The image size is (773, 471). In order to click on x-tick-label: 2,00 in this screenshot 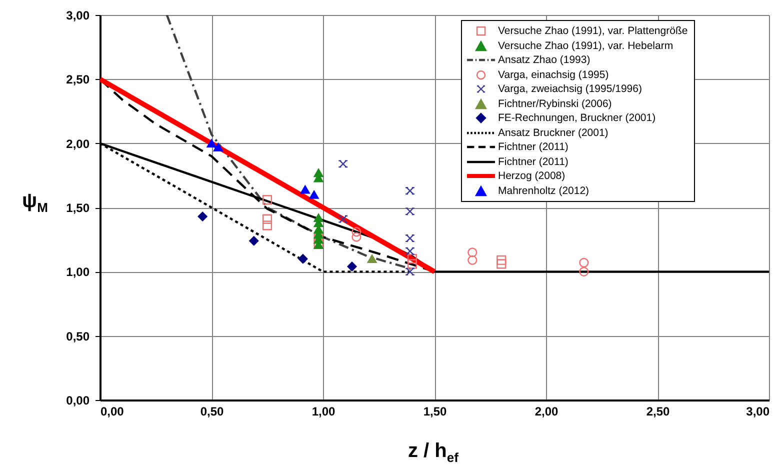, I will do `click(546, 411)`.